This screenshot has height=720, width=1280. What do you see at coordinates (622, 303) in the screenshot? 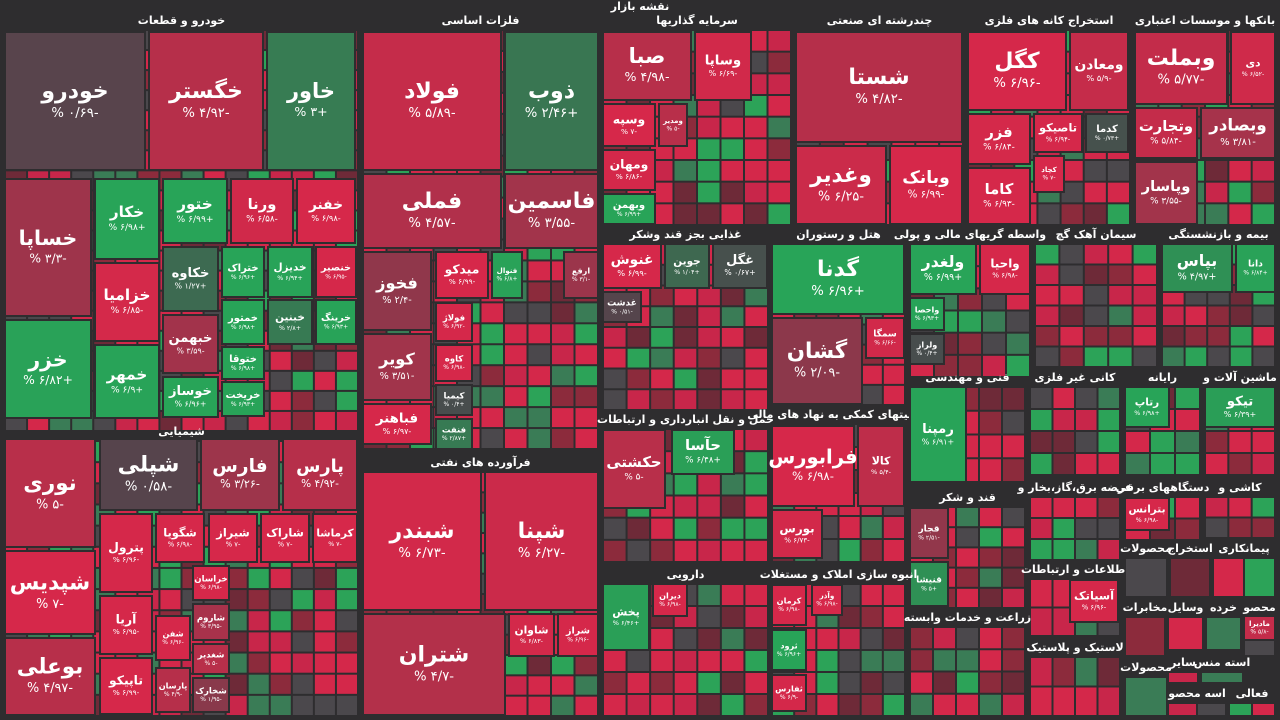
I see `tile-name: غدشت` at bounding box center [622, 303].